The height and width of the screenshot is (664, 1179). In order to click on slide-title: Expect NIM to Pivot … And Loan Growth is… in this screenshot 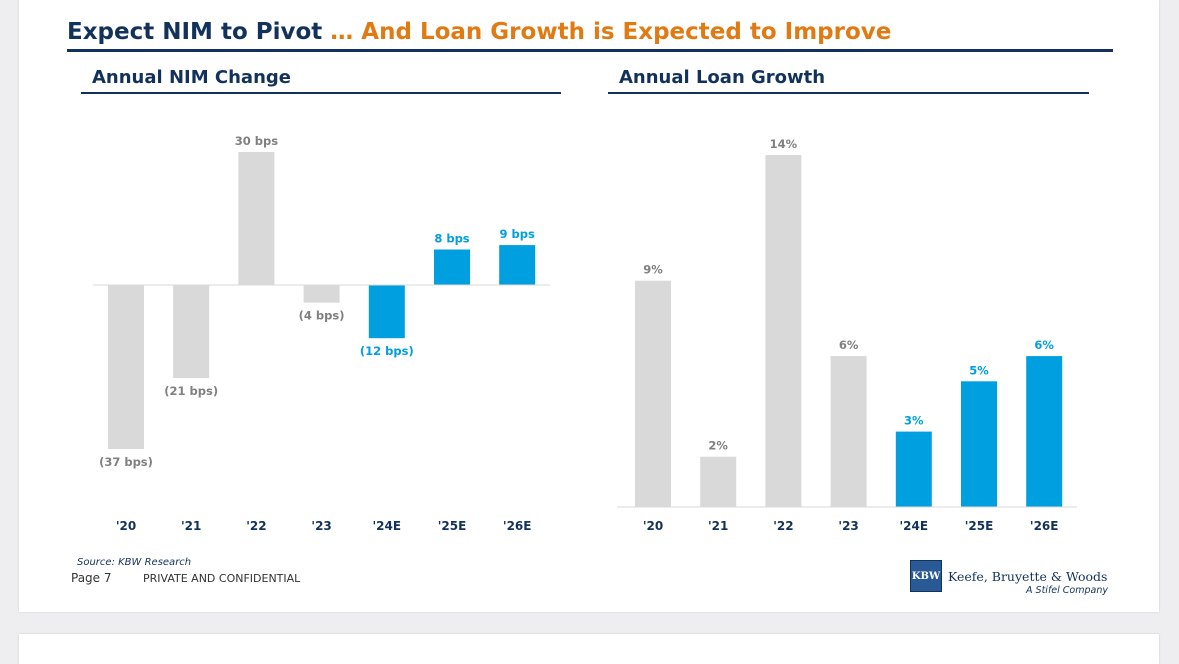, I will do `click(479, 32)`.